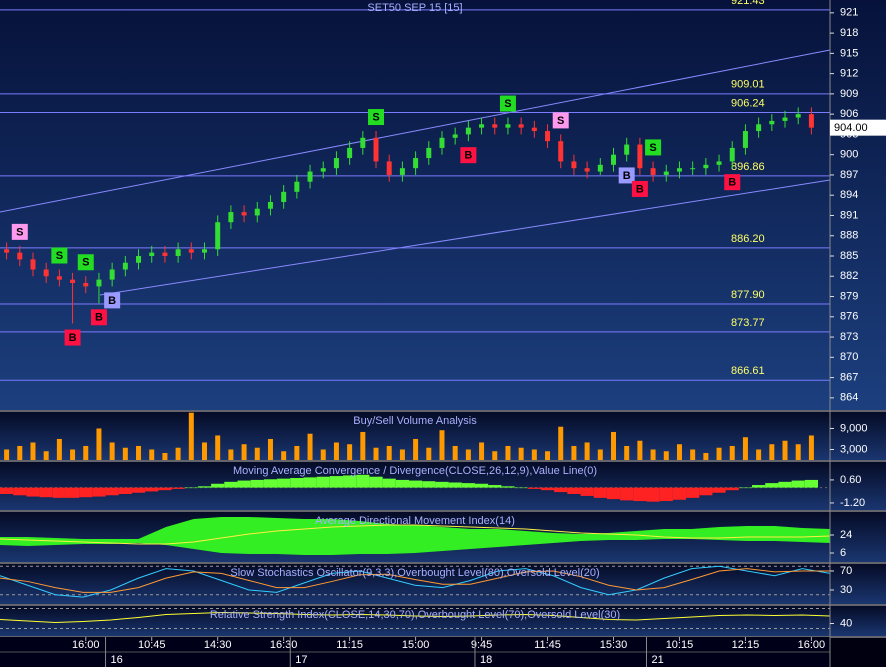  I want to click on y-tick-label: 906, so click(849, 114).